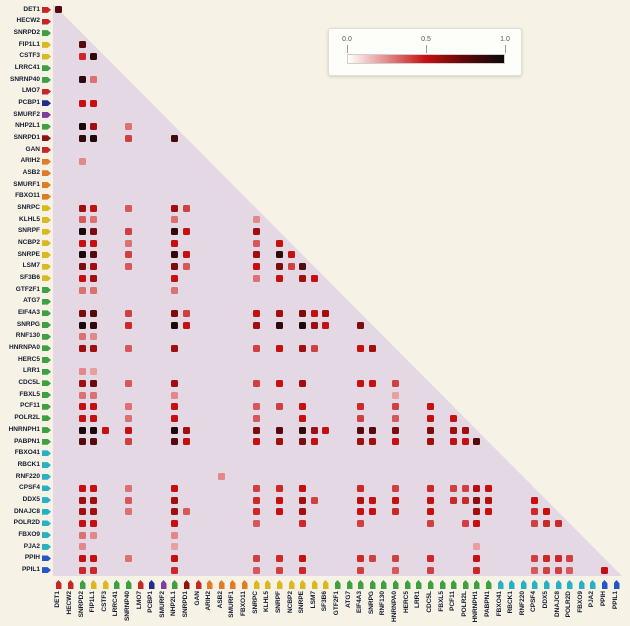 The width and height of the screenshot is (630, 626). What do you see at coordinates (140, 603) in the screenshot?
I see `bottom-gene-label-lmo7: LMO7` at bounding box center [140, 603].